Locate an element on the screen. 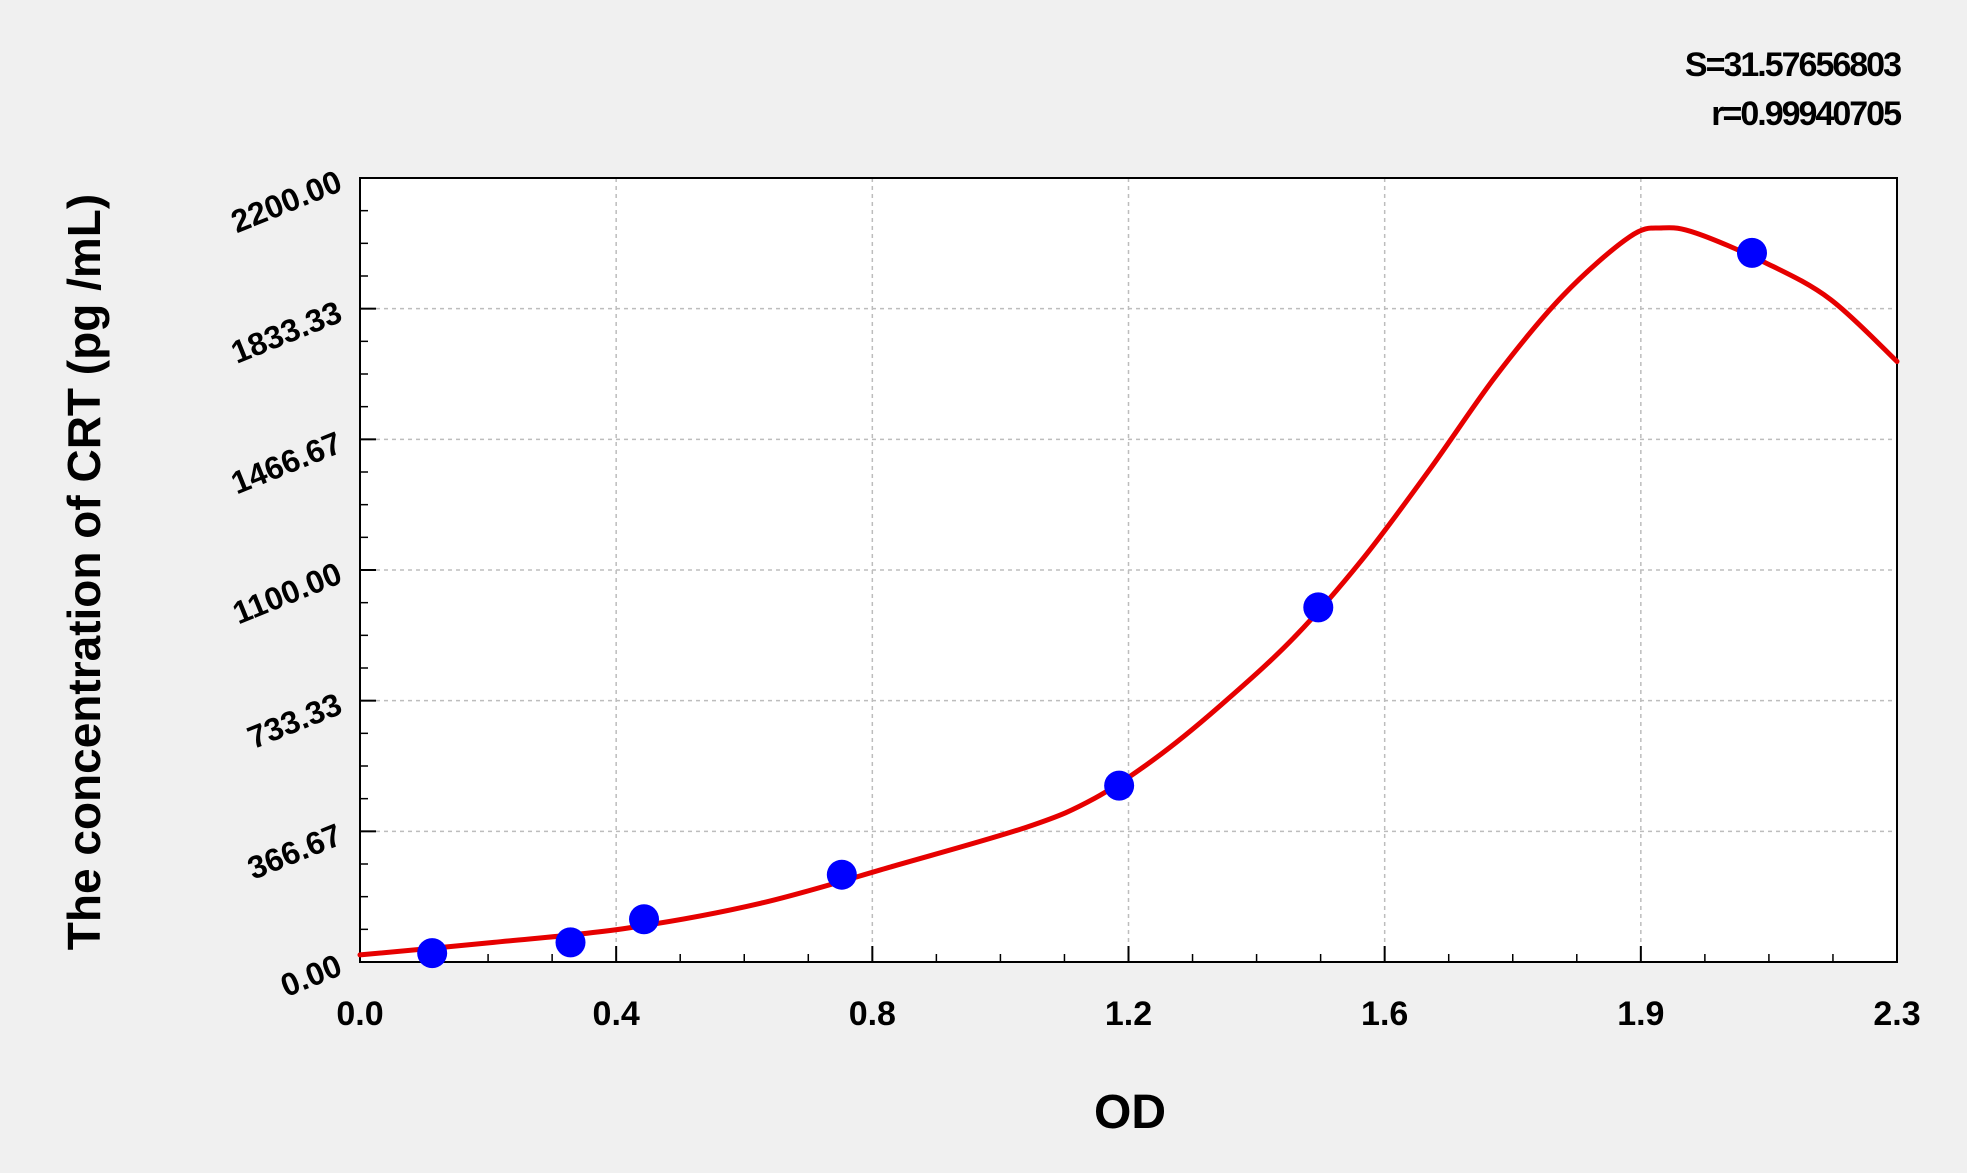 This screenshot has height=1173, width=1967. r-value-label: r=0.99940705 is located at coordinates (1806, 114).